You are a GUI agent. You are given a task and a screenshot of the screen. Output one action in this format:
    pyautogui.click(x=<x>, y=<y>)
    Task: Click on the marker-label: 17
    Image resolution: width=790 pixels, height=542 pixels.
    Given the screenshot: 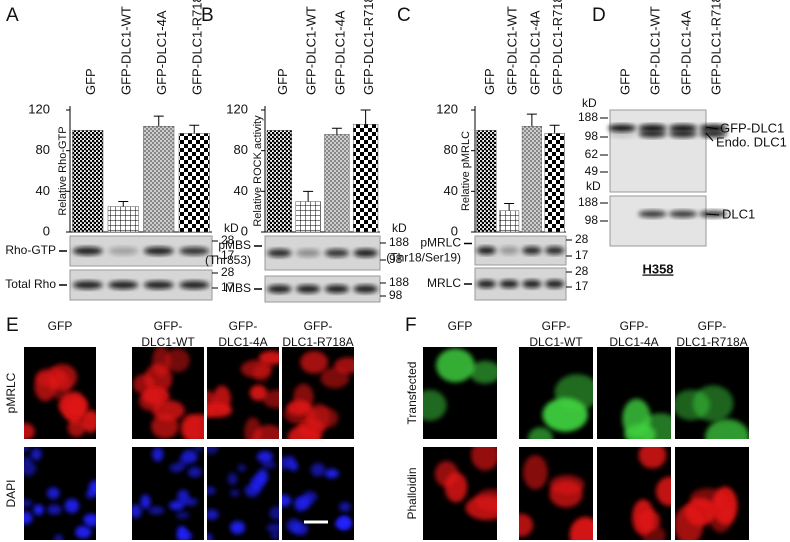 What is the action you would take?
    pyautogui.click(x=582, y=255)
    